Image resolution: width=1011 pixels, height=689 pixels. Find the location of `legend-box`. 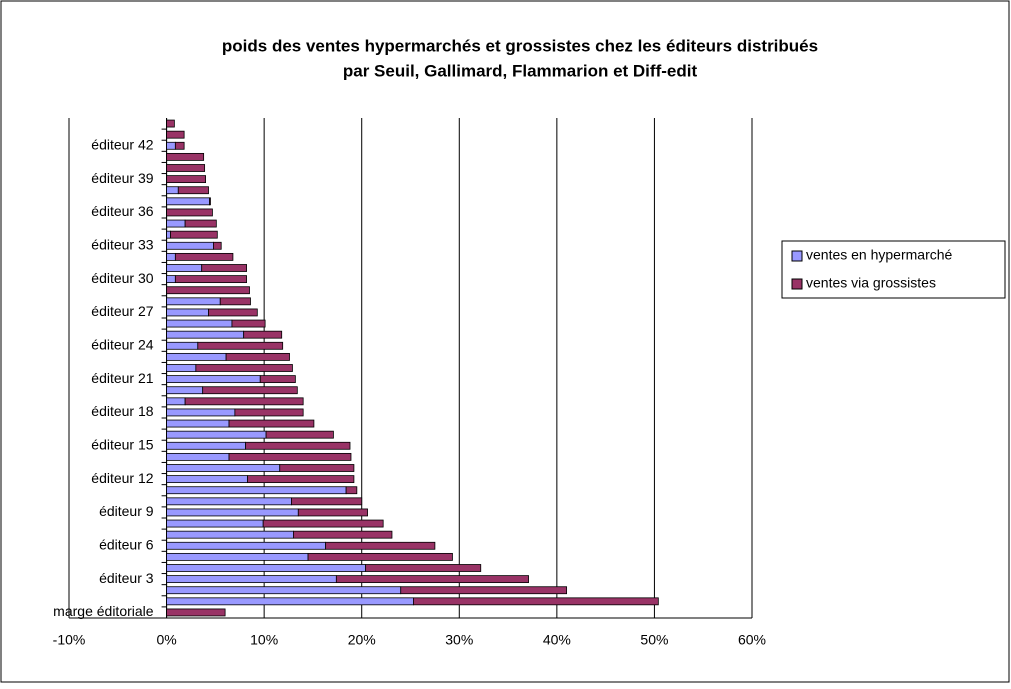

legend-box is located at coordinates (893, 269).